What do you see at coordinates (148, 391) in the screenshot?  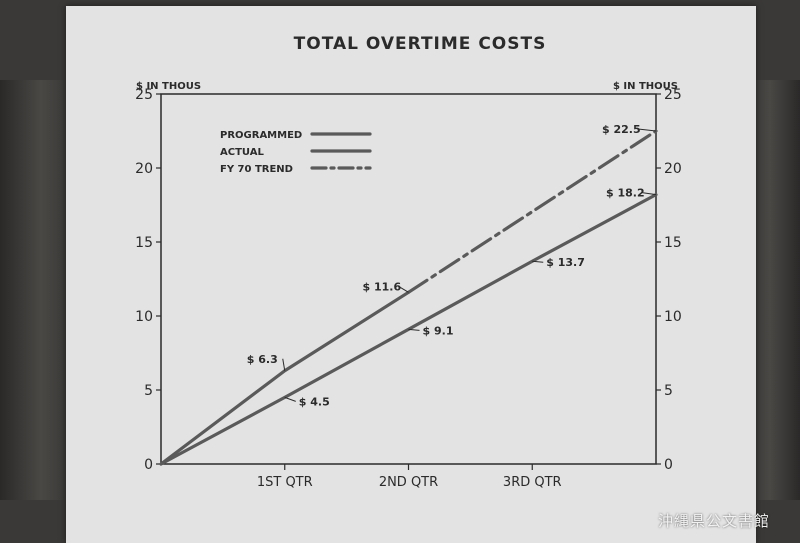 I see `y-tick-label-left: 5` at bounding box center [148, 391].